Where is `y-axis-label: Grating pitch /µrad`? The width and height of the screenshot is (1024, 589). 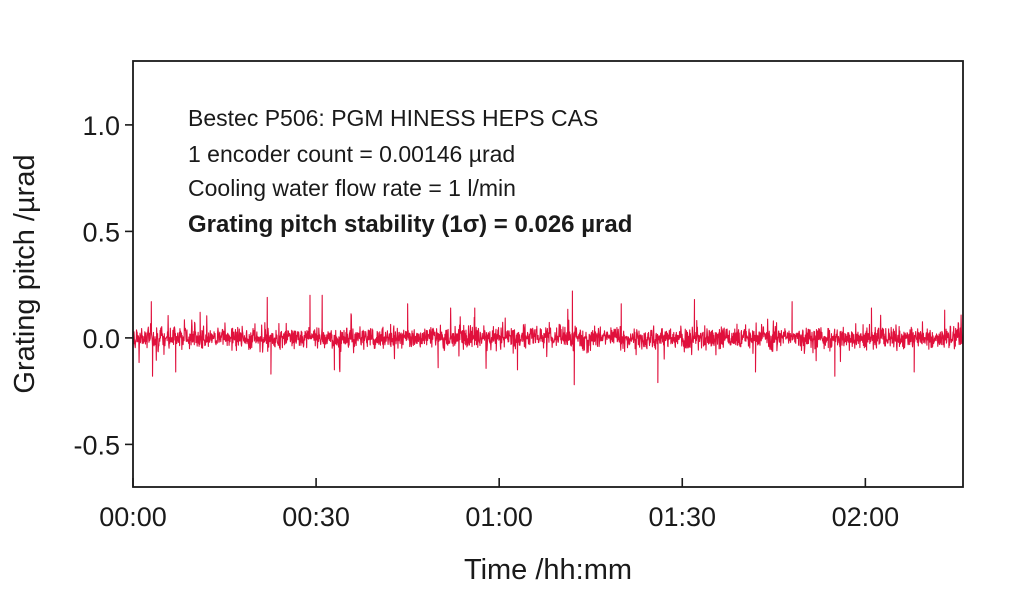 y-axis-label: Grating pitch /µrad is located at coordinates (25, 273).